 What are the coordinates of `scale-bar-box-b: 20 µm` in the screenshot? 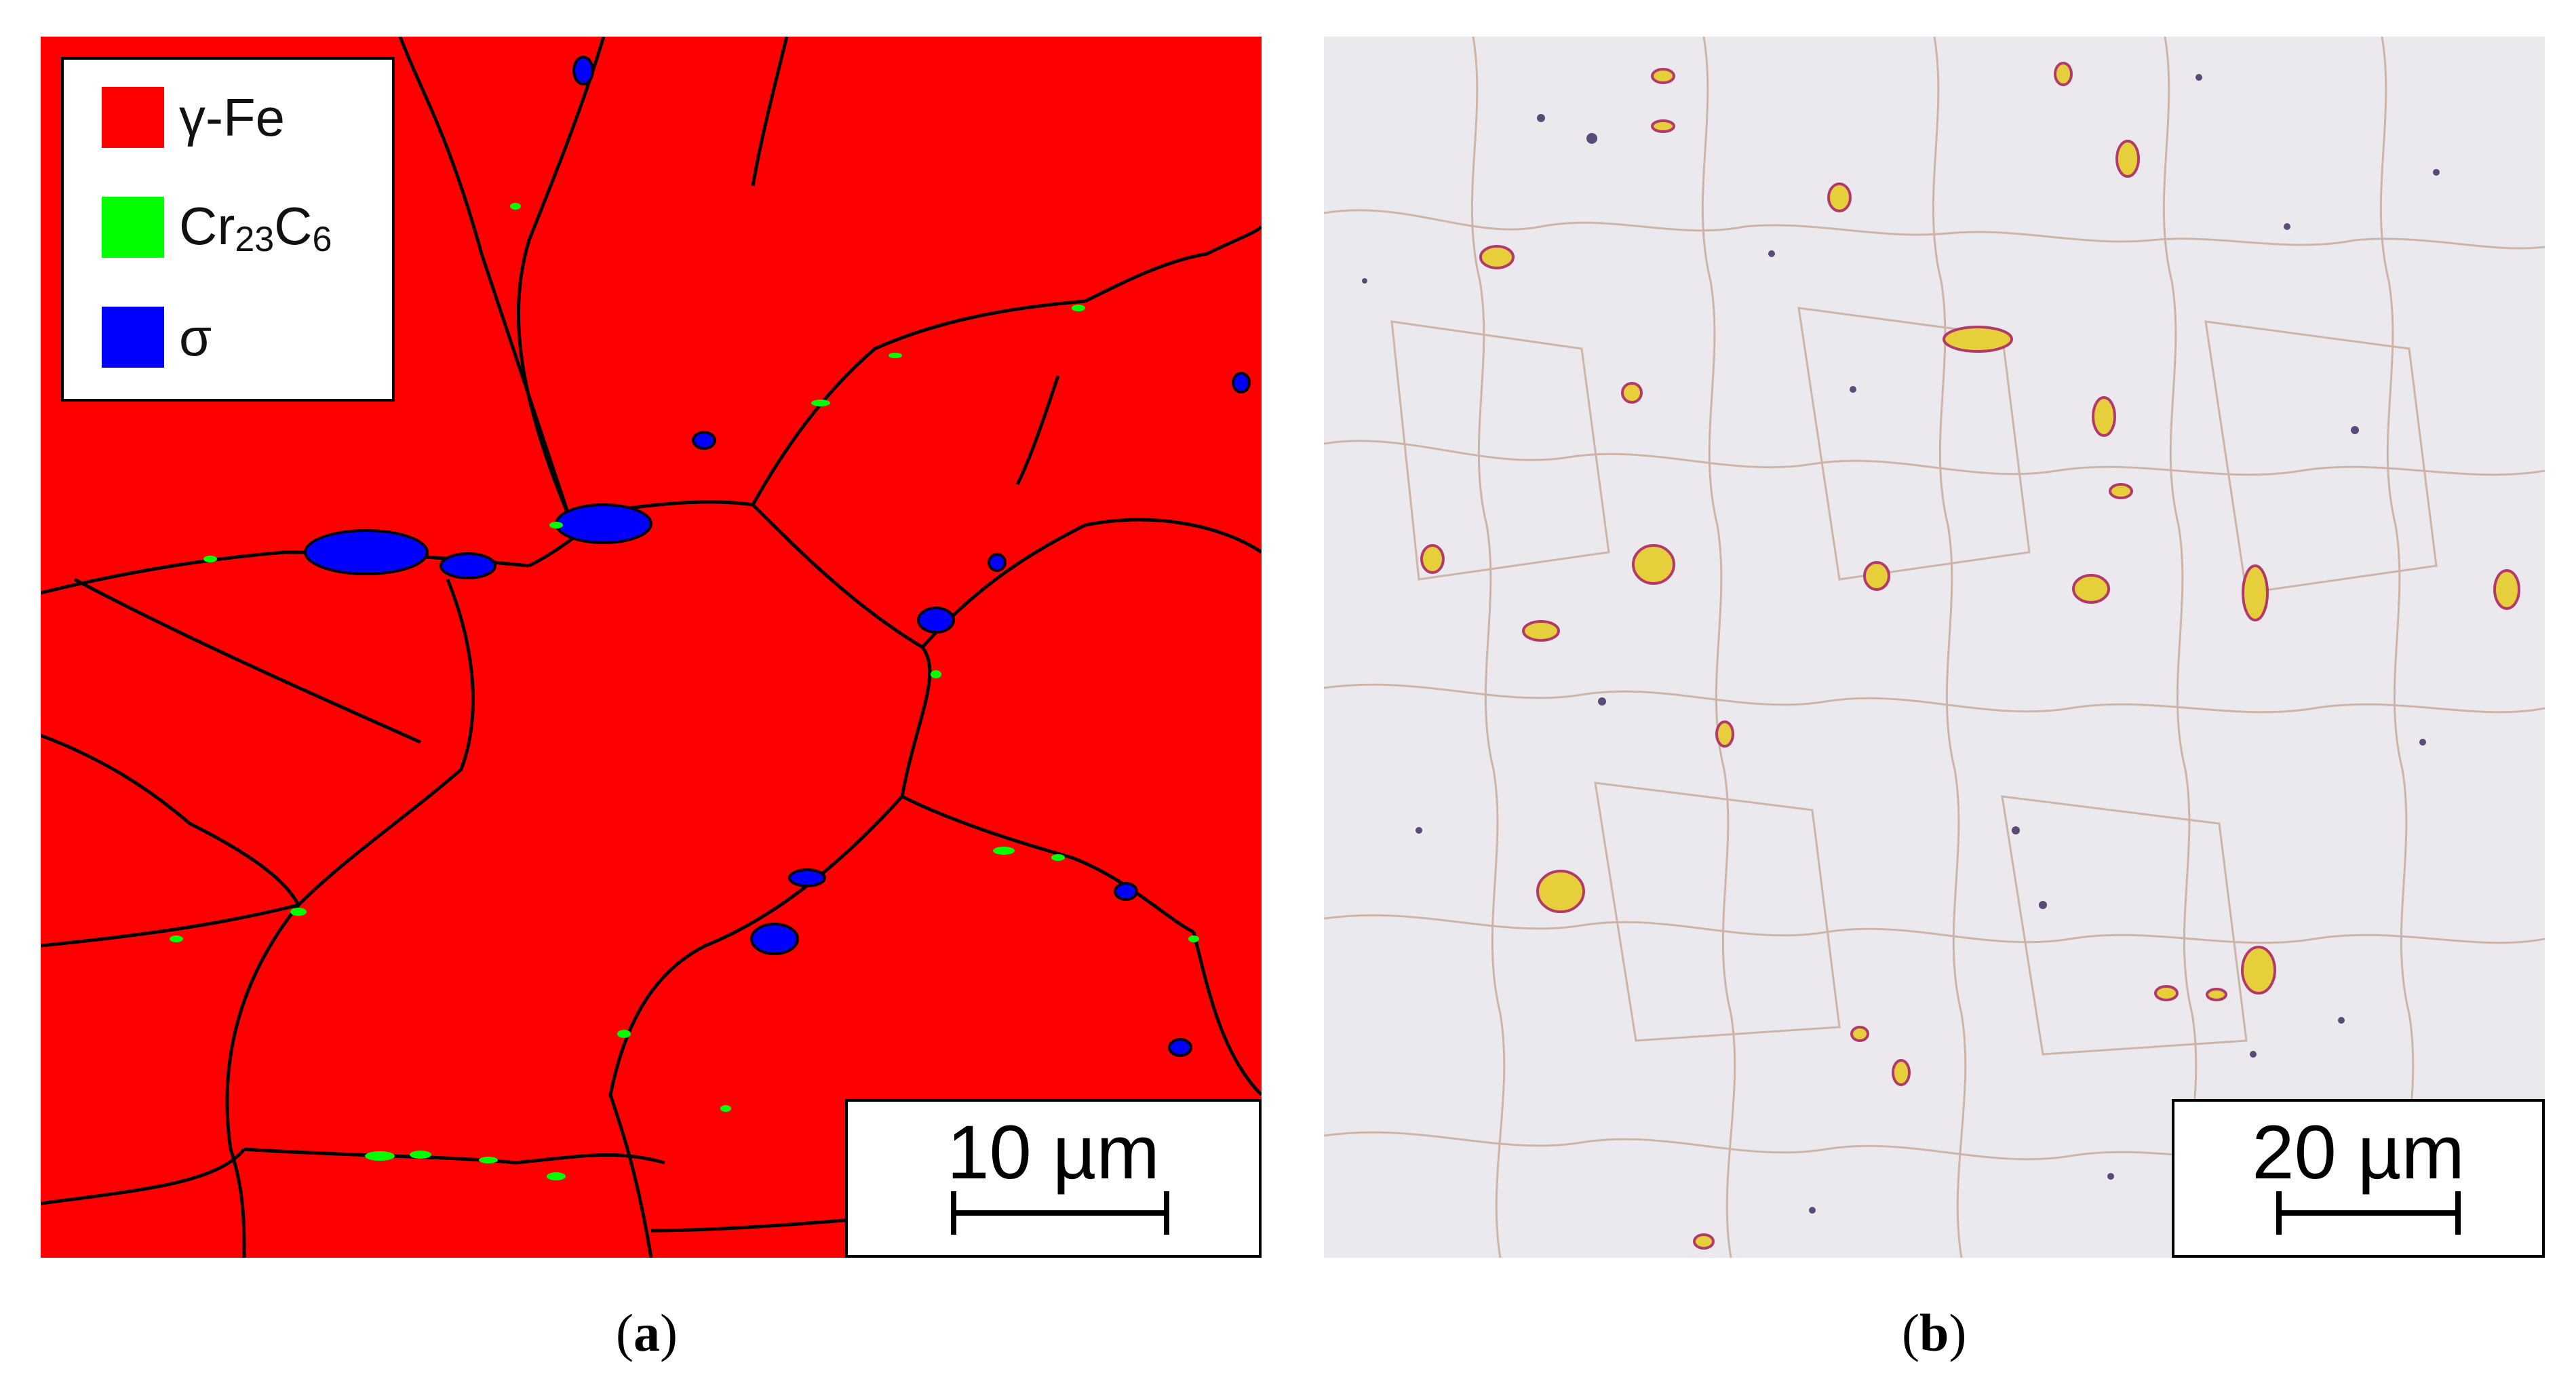 It's located at (2358, 1178).